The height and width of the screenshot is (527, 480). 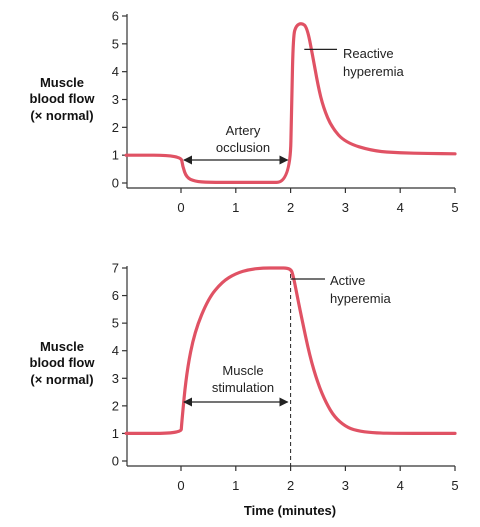 I want to click on x-tick-label-2-2: 2, so click(x=290, y=485).